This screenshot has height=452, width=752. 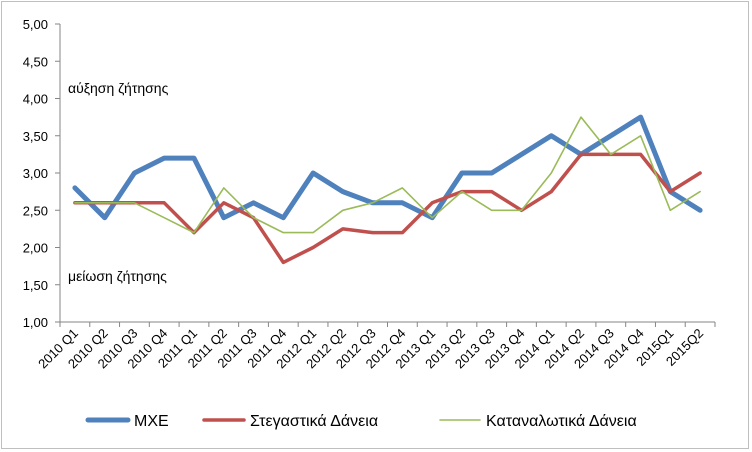 What do you see at coordinates (35, 99) in the screenshot?
I see `y-tick-label: 4,00` at bounding box center [35, 99].